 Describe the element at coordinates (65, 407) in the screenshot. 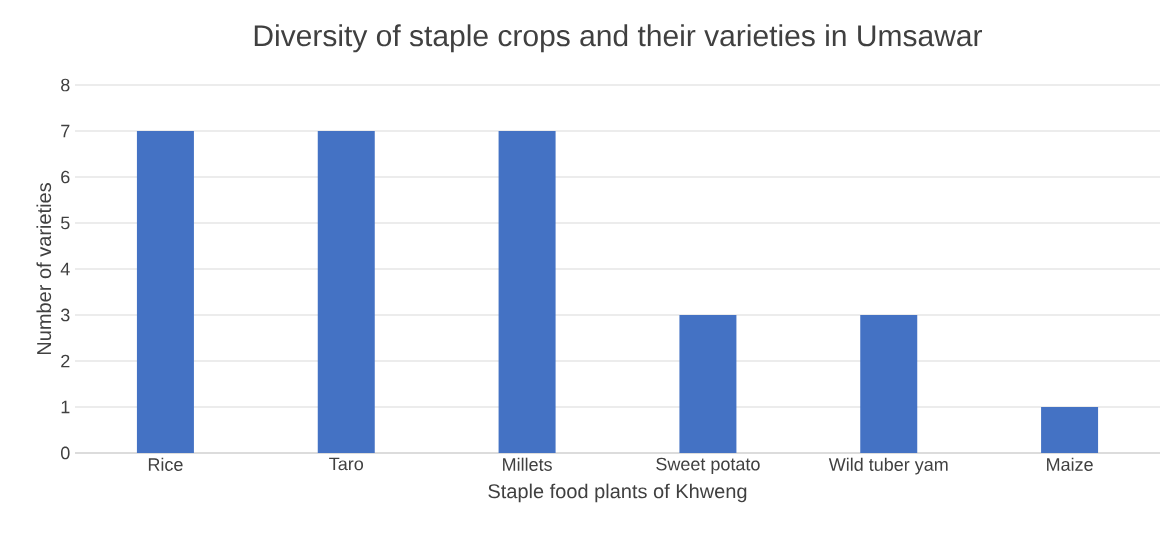

I see `y-tick-label: 1` at that location.